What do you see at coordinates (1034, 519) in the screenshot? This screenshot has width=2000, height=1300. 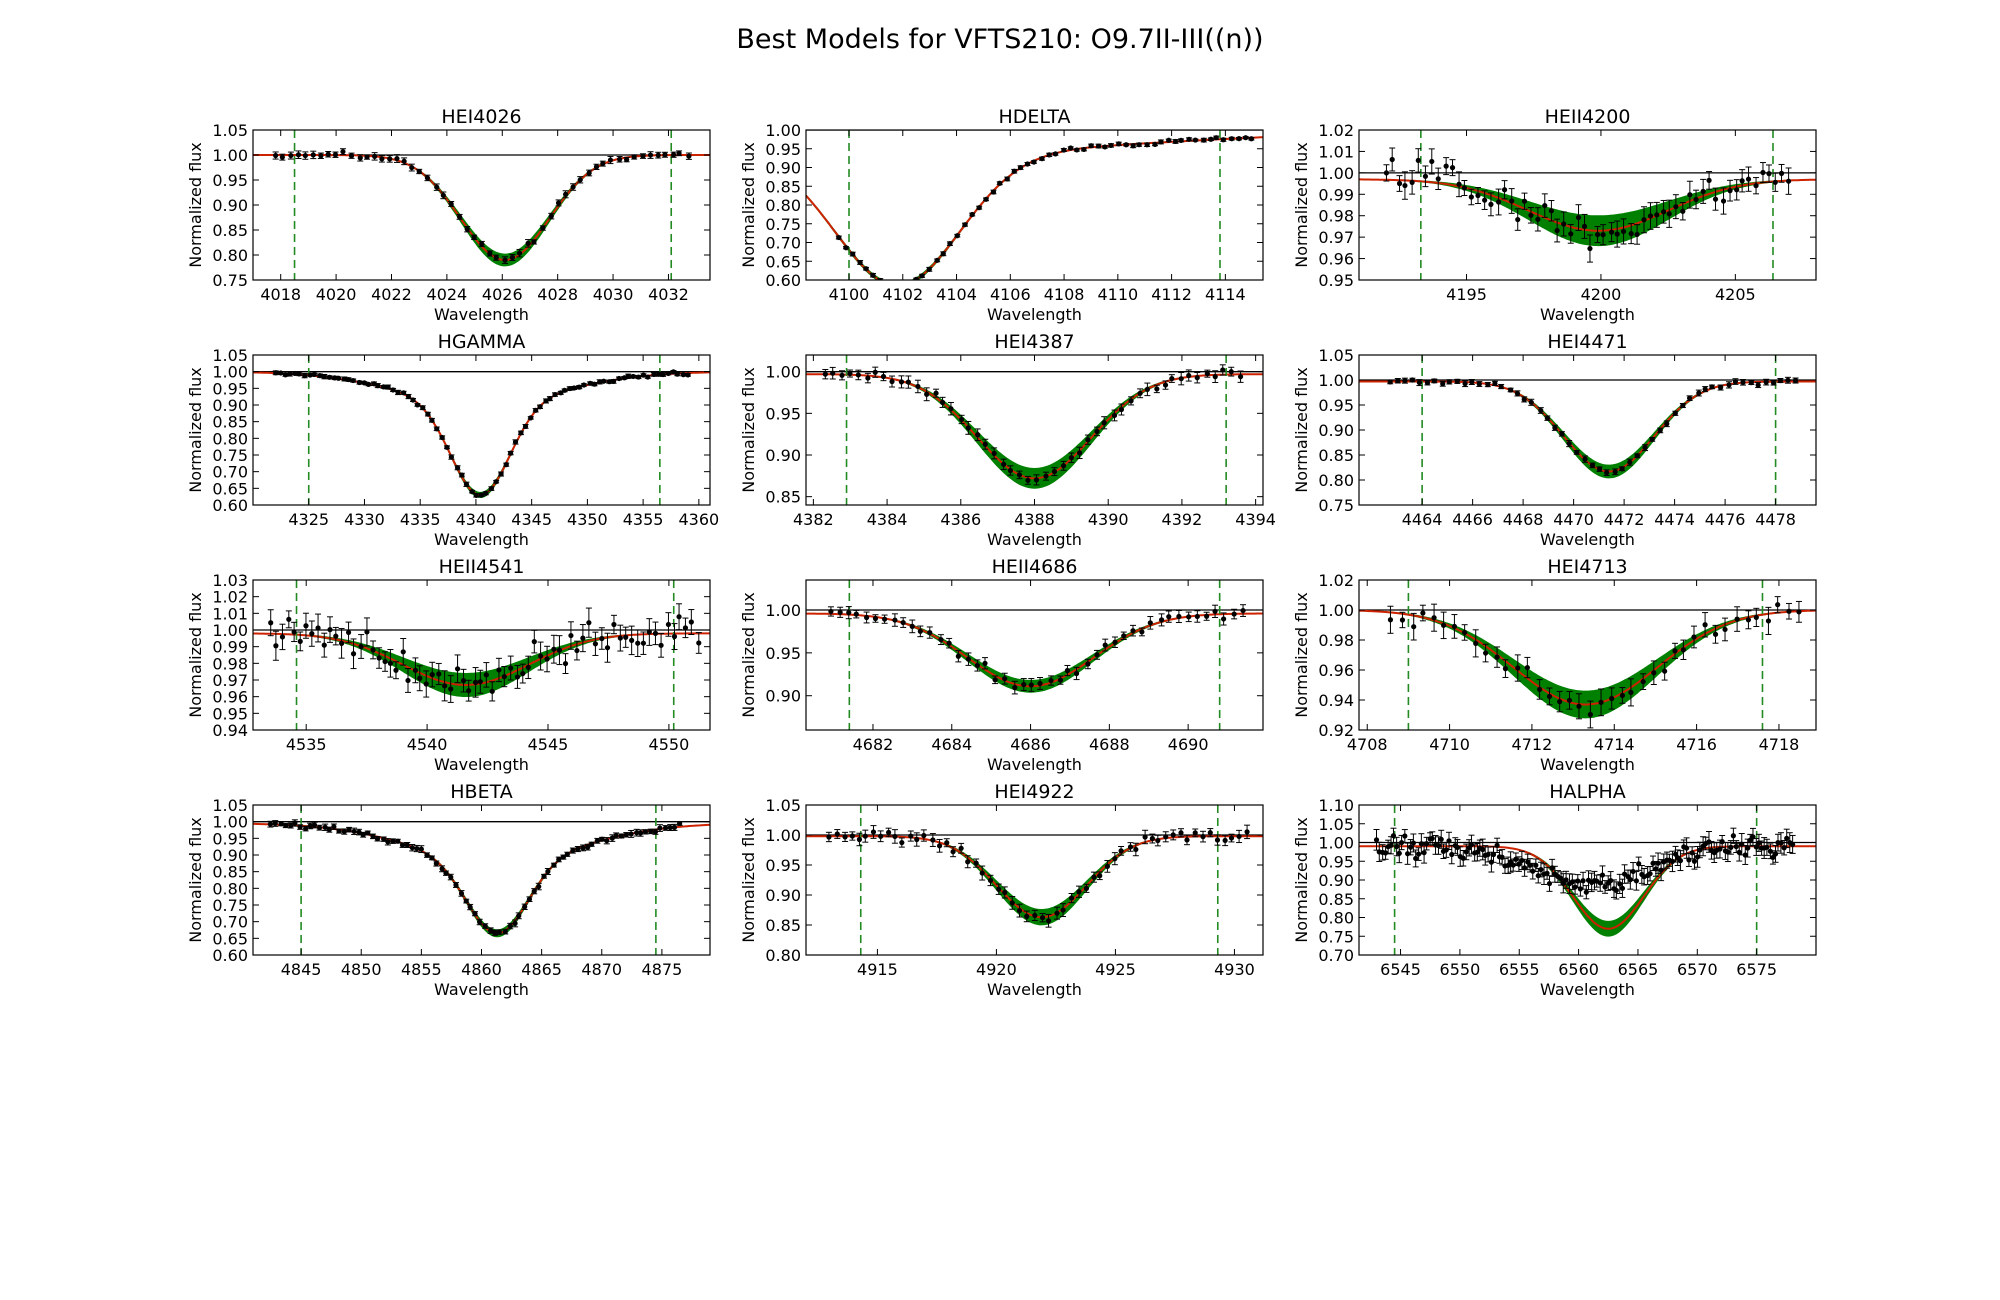 I see `x-tick-label: 4388` at bounding box center [1034, 519].